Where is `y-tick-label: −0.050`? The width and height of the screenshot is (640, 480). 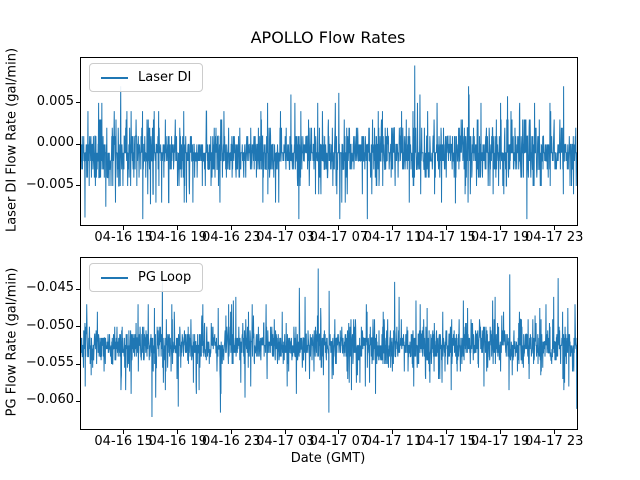 y-tick-label: −0.050 is located at coordinates (49, 325).